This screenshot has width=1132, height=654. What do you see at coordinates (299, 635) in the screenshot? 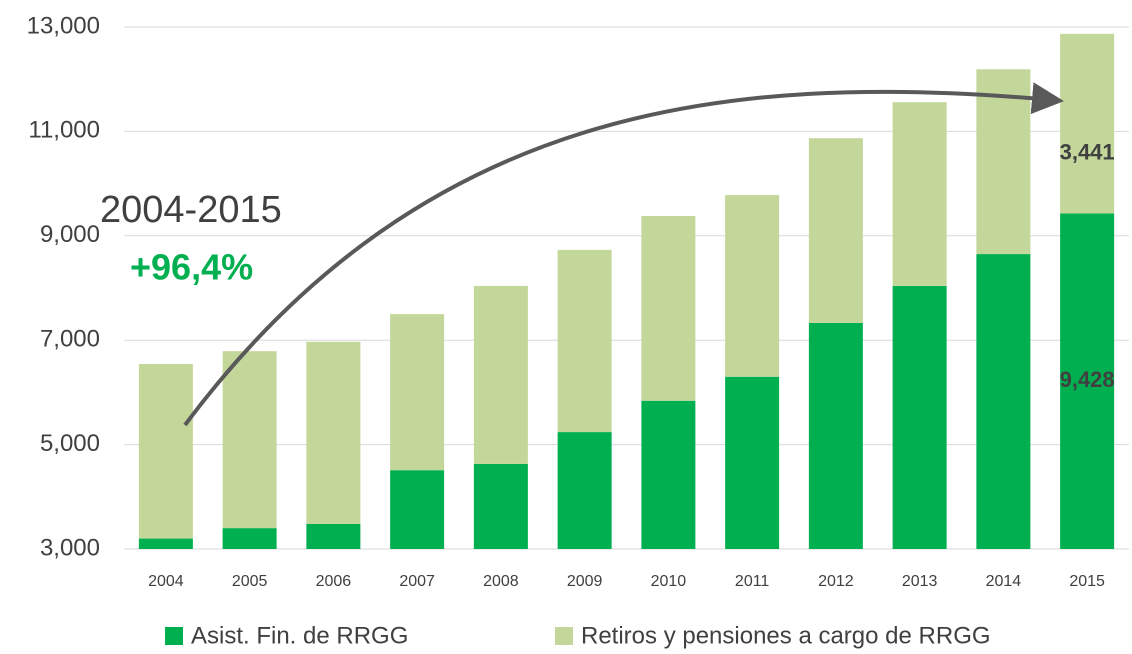
I see `legend-label: Asist. Fin. de RRGG` at bounding box center [299, 635].